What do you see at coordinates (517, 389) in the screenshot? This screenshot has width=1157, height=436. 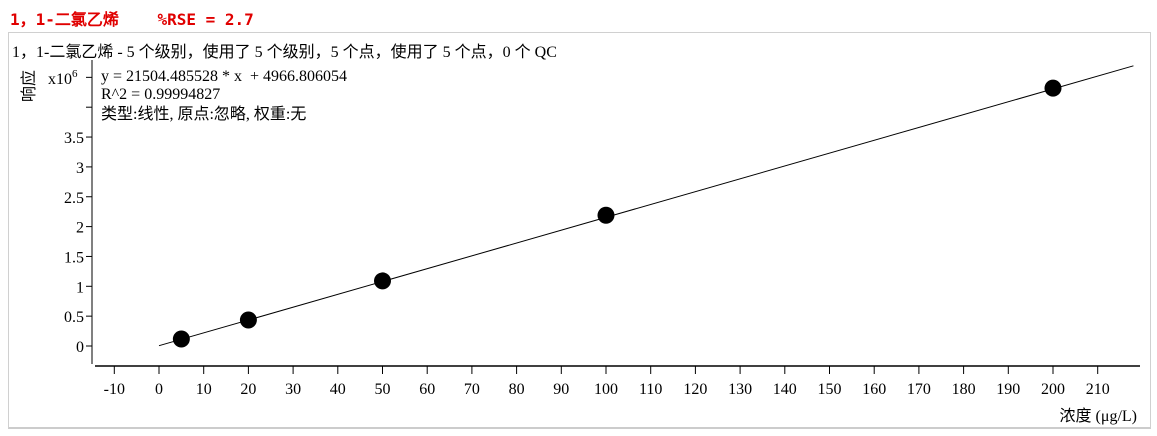 I see `x-tick-label: 80` at bounding box center [517, 389].